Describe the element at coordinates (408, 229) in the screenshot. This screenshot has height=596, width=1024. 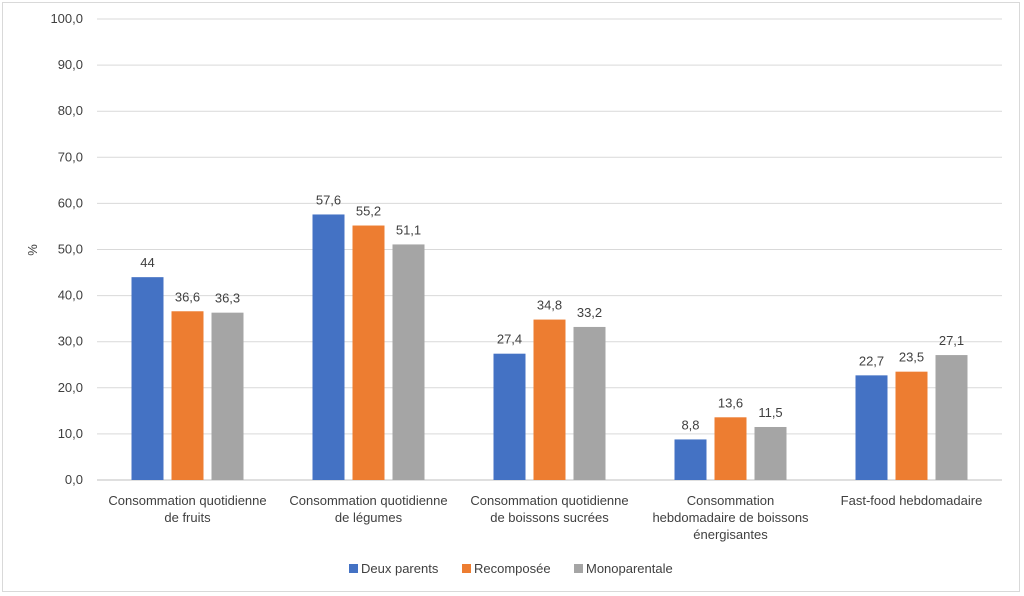
I see `data-label: 51,1` at that location.